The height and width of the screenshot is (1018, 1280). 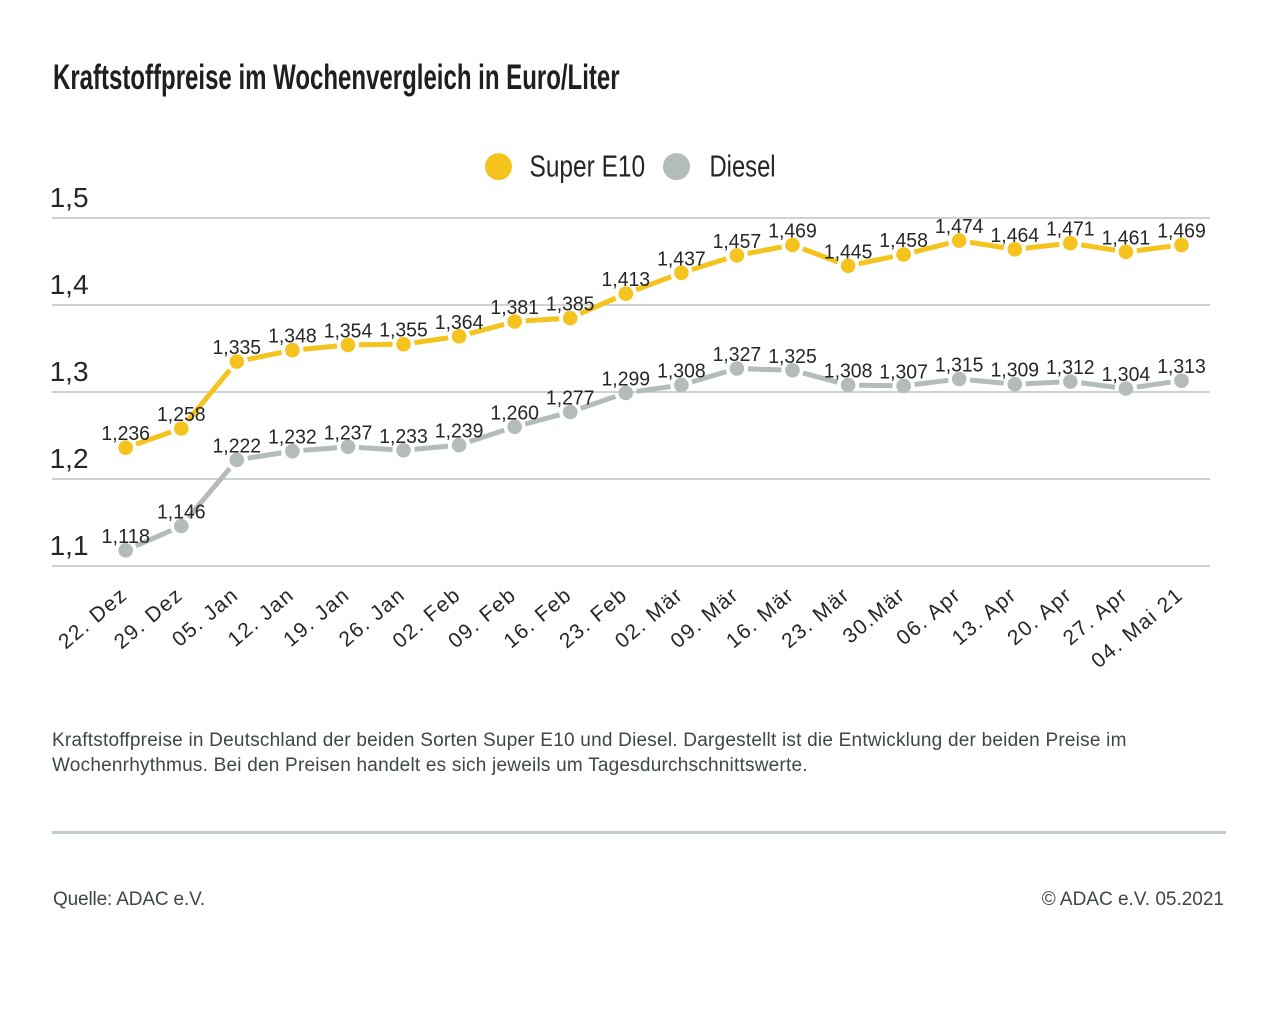 I want to click on svg-text: 1,458, so click(x=903, y=241).